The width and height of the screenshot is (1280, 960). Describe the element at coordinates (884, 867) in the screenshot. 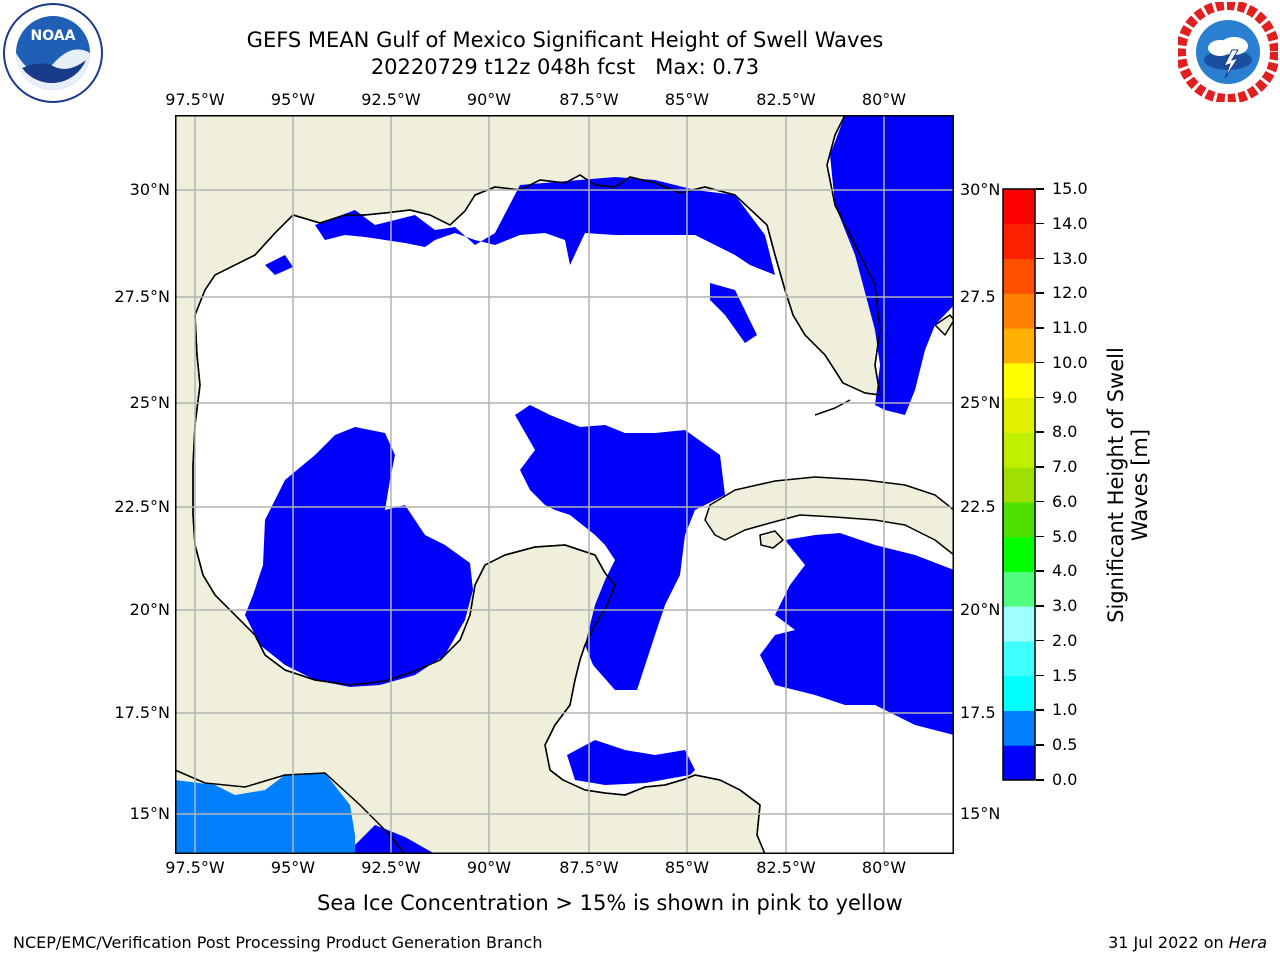

I see `lon-label-bottom: 80°W` at that location.